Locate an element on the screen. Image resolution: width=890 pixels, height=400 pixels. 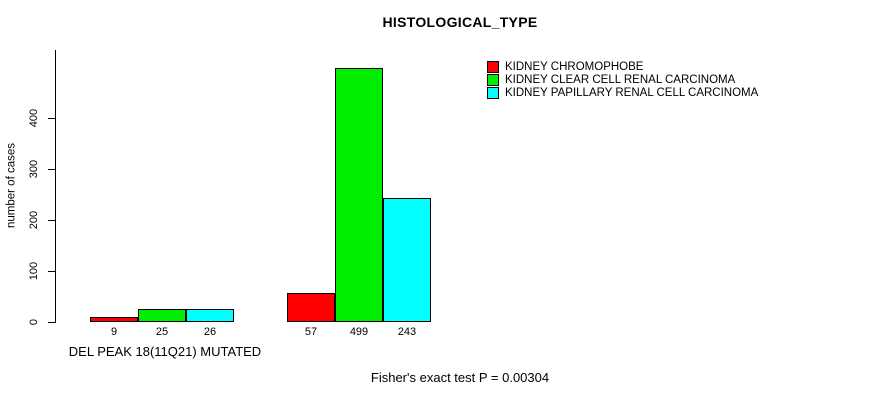
bar-value-label: 25 is located at coordinates (162, 332).